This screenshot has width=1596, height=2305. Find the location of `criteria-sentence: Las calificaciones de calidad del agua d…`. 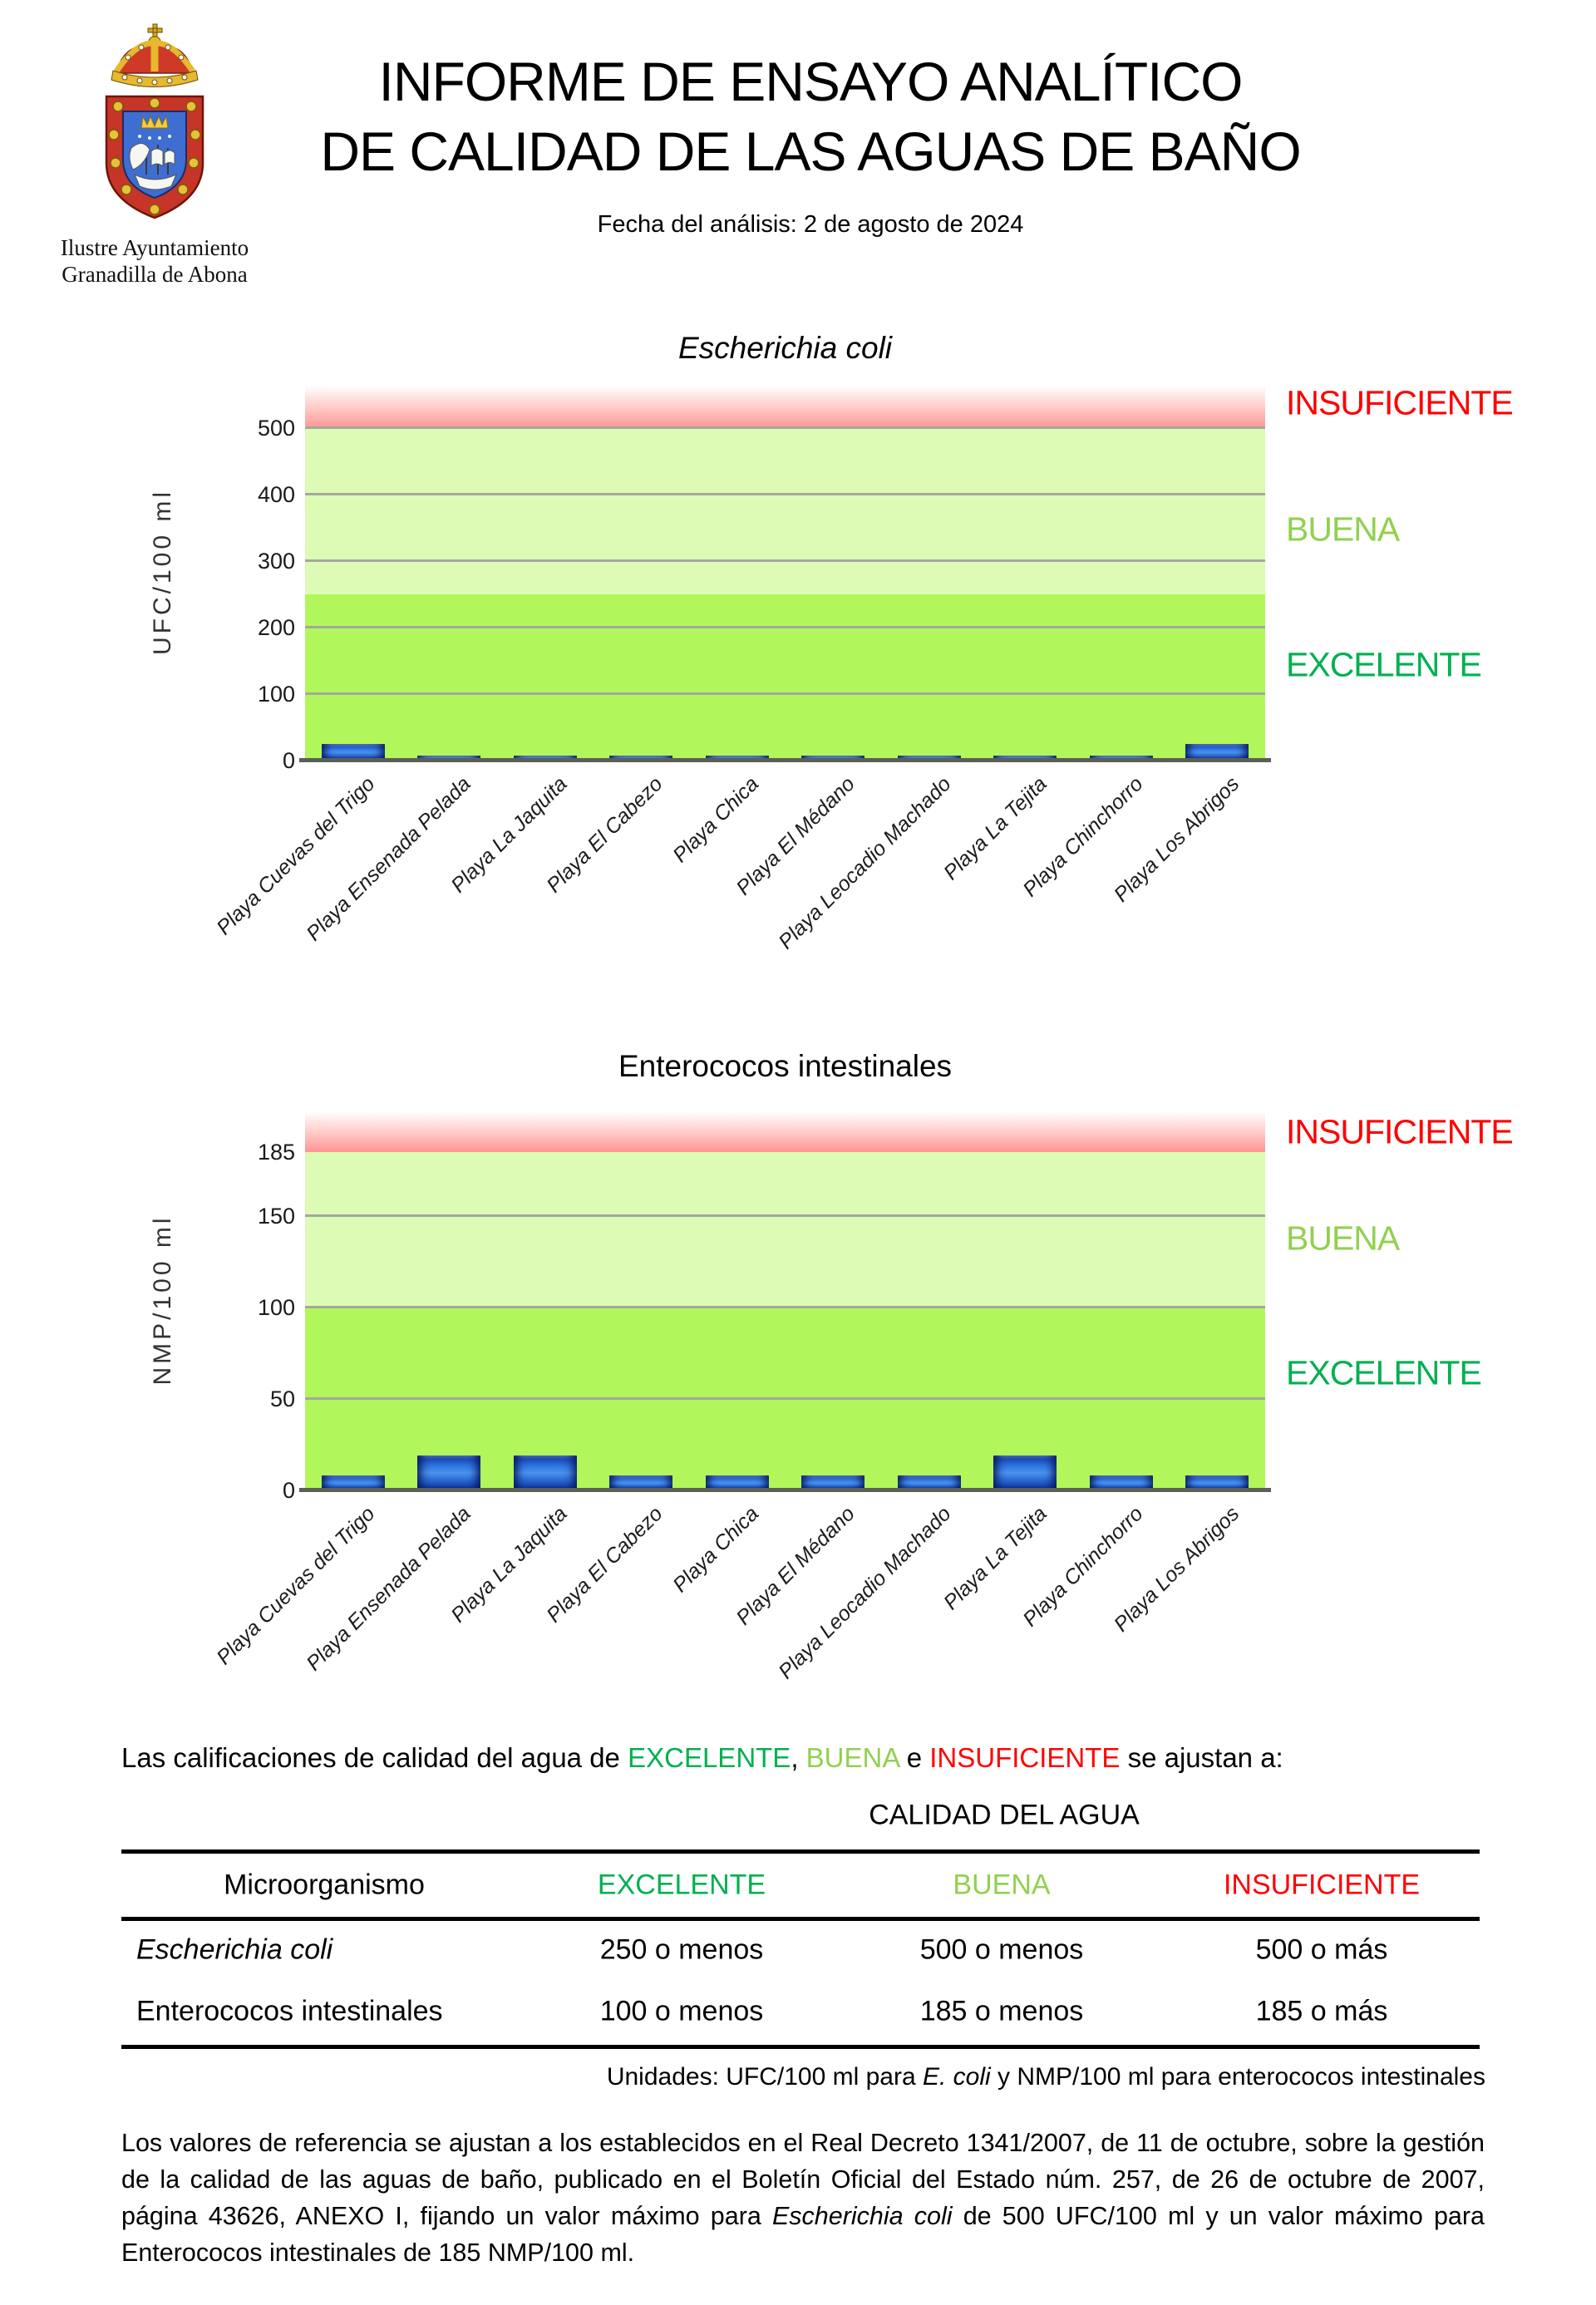

criteria-sentence: Las calificaciones de calidad del agua d… is located at coordinates (702, 1758).